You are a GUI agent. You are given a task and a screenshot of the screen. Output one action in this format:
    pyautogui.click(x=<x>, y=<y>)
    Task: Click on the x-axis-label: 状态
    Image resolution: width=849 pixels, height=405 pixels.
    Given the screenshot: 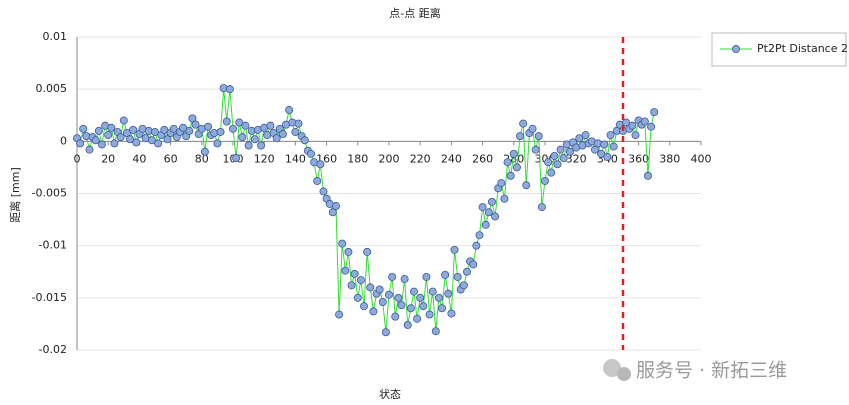 What is the action you would take?
    pyautogui.click(x=390, y=394)
    